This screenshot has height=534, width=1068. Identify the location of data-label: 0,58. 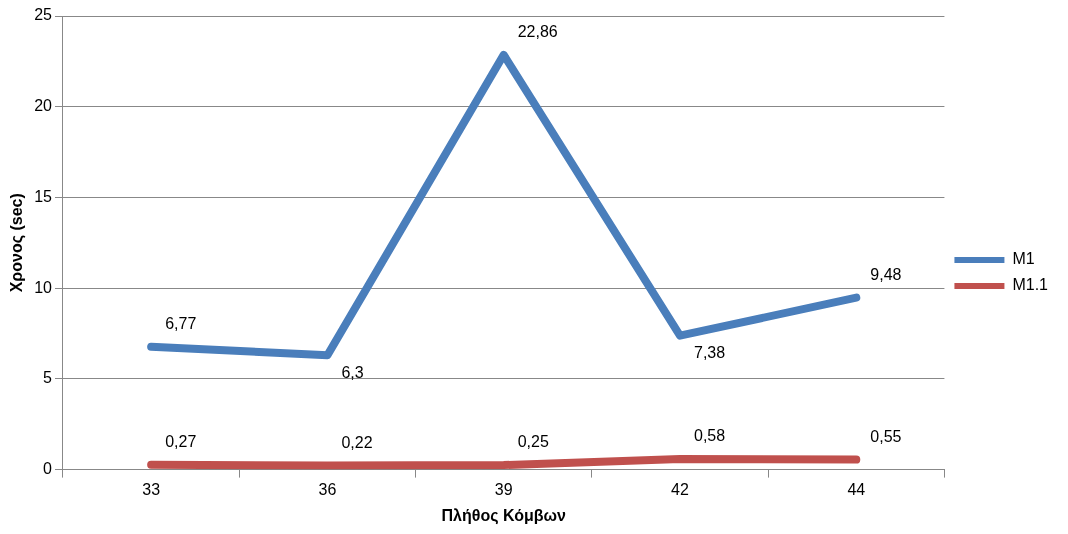
(710, 436).